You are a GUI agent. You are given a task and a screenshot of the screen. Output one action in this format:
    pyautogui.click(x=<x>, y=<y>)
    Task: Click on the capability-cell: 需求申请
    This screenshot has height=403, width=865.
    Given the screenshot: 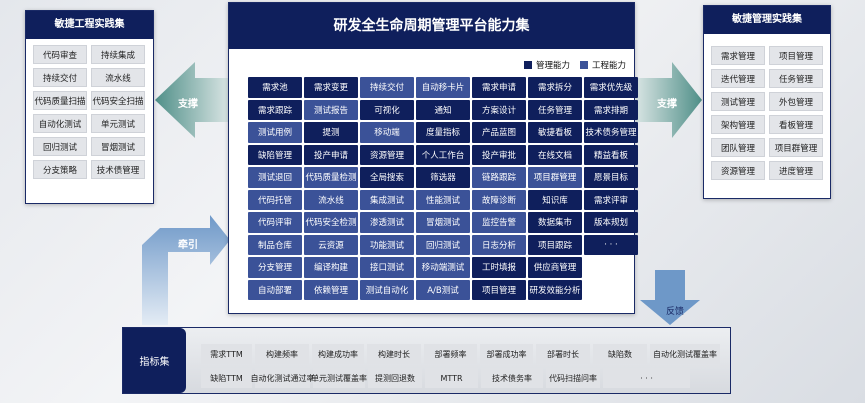 What is the action you would take?
    pyautogui.click(x=499, y=87)
    